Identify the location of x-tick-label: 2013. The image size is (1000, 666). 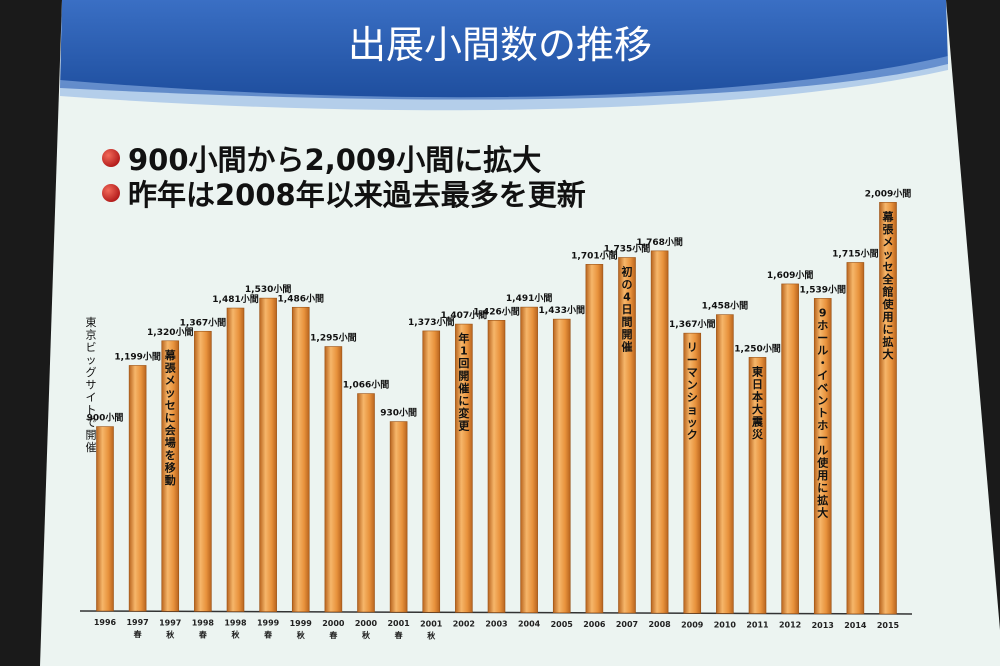
(823, 625).